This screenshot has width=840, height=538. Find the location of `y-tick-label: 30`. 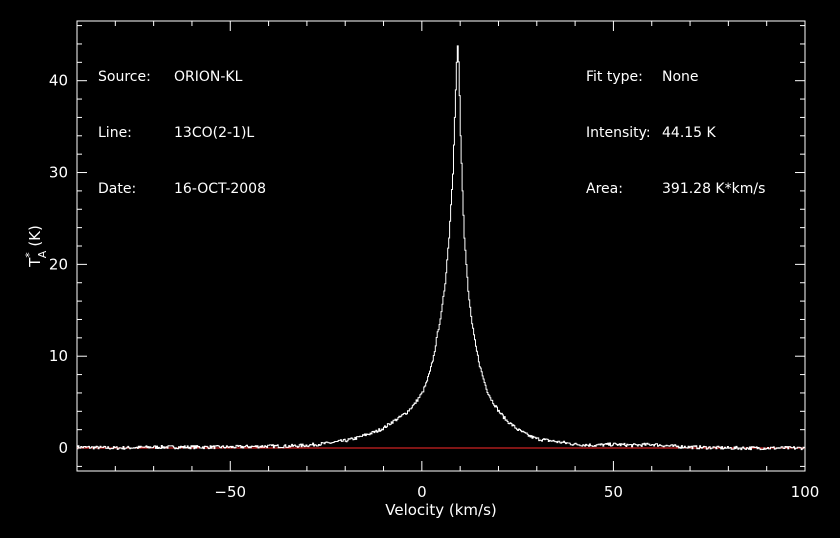

y-tick-label: 30 is located at coordinates (58, 173).